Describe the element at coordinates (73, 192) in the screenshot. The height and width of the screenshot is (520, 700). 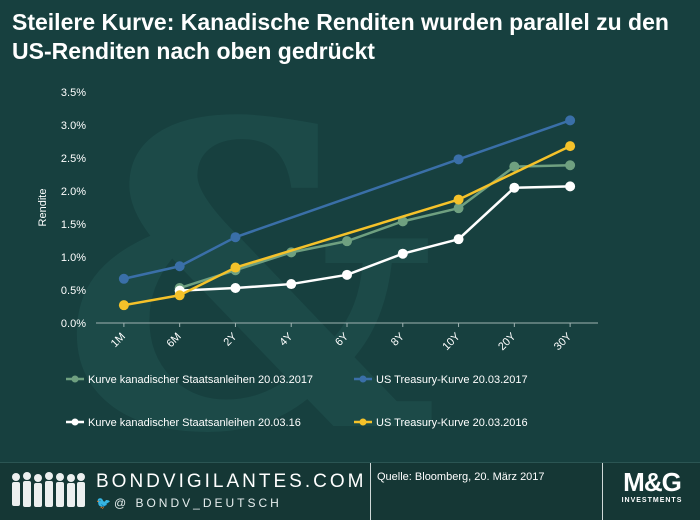
I see `y-tick-label: 2.0%` at that location.